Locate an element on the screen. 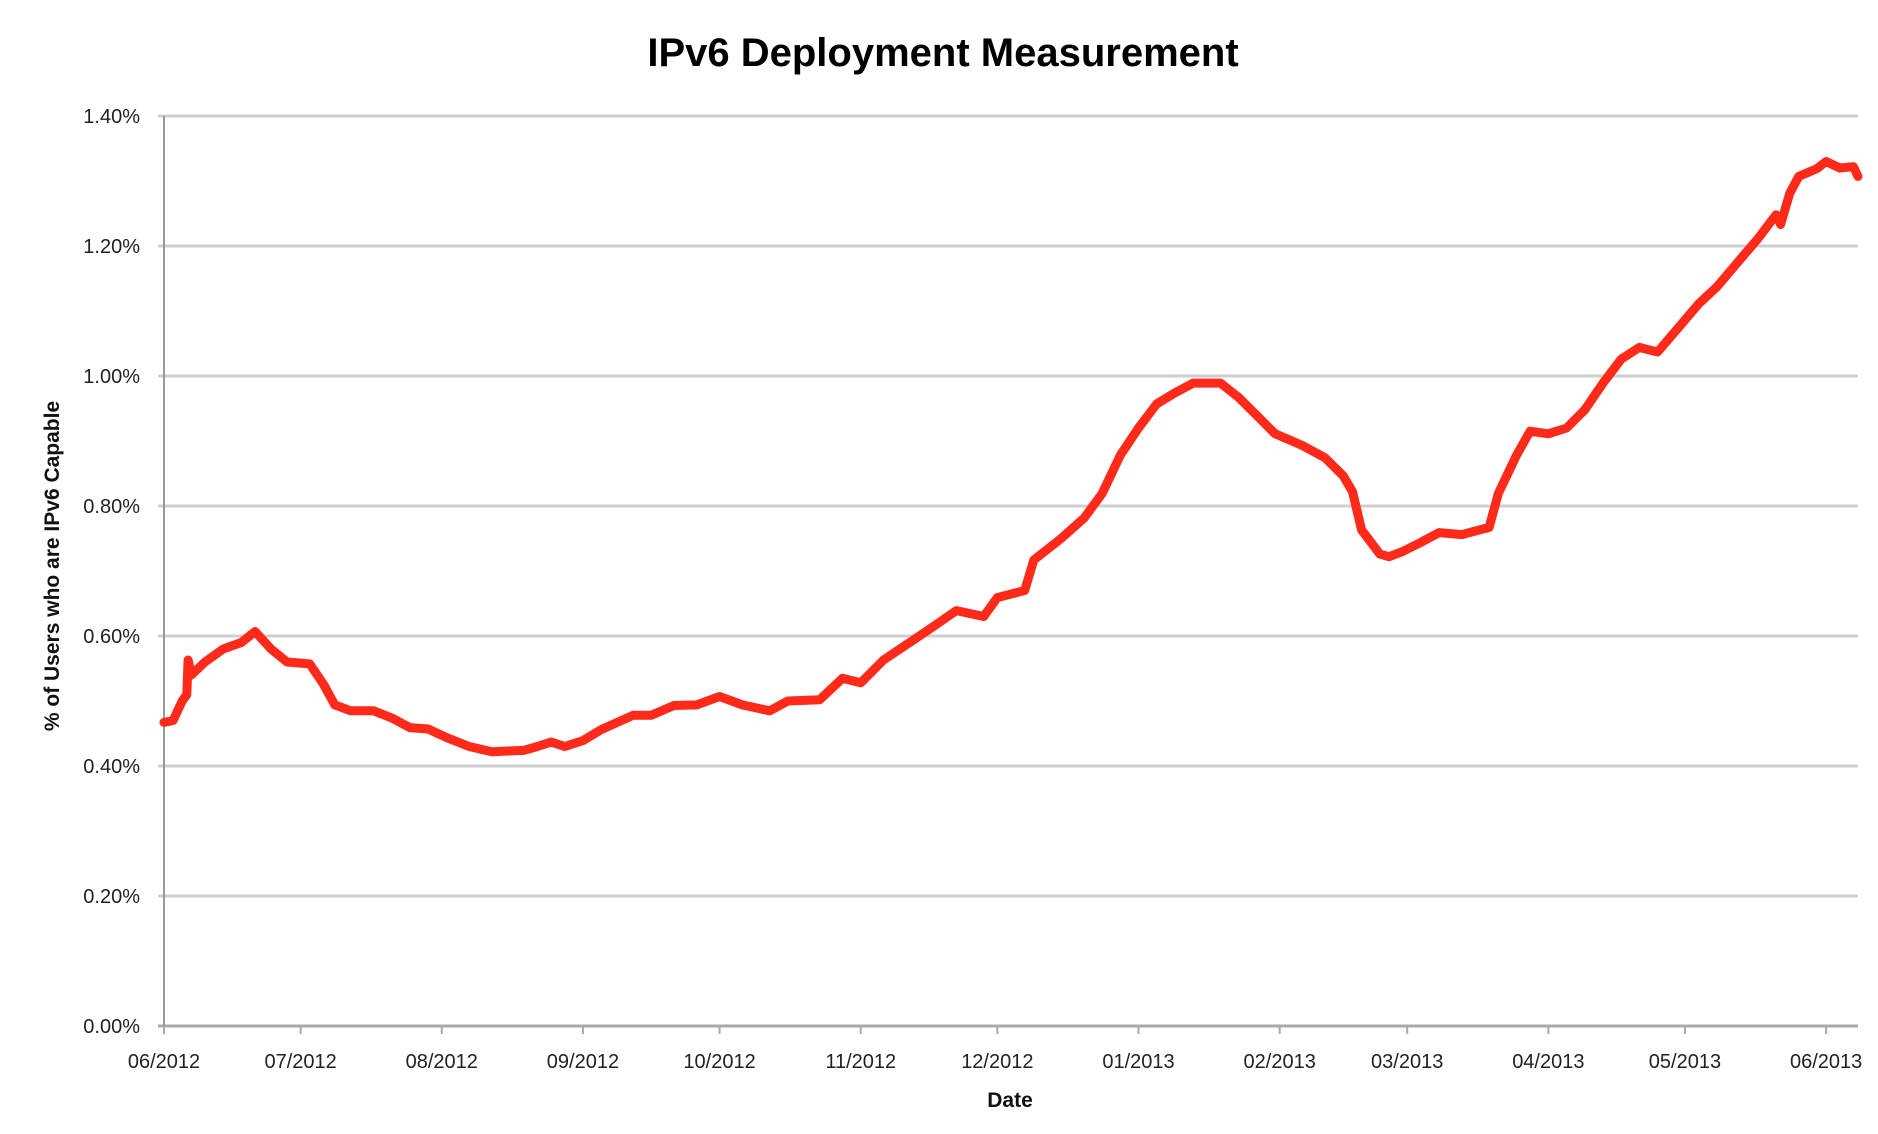 This screenshot has height=1134, width=1878. x-tick-label: 02/2013 is located at coordinates (1280, 1062).